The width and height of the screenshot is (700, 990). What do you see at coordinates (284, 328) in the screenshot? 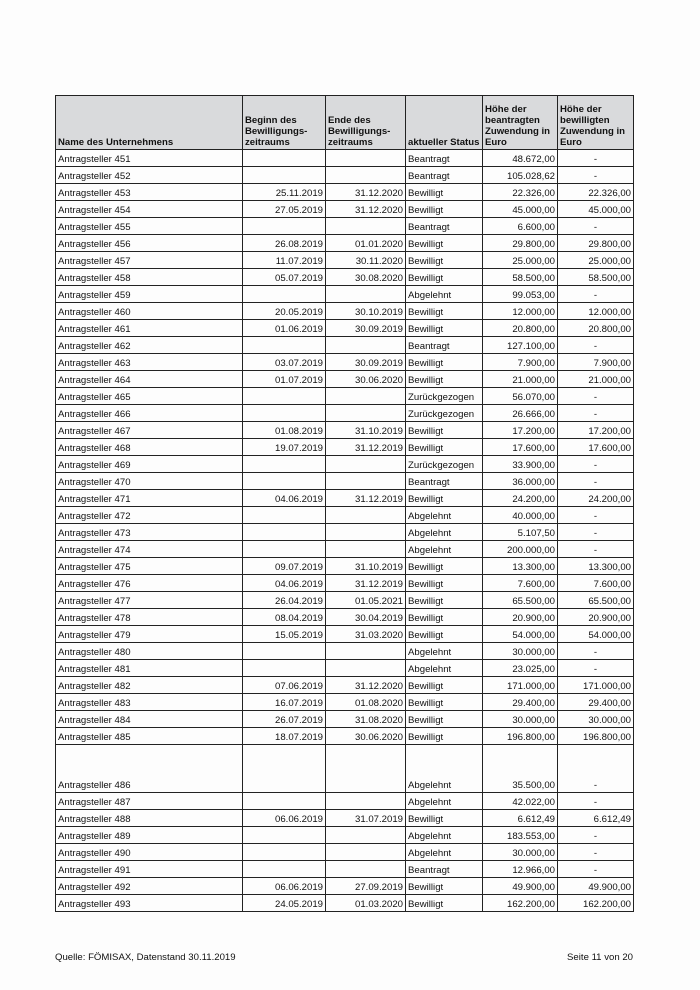
I see `table-cell: 01.06.2019` at bounding box center [284, 328].